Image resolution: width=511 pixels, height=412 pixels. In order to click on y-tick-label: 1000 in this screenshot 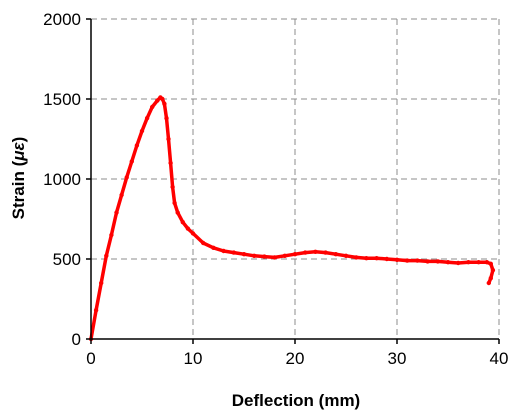, I will do `click(62, 179)`.